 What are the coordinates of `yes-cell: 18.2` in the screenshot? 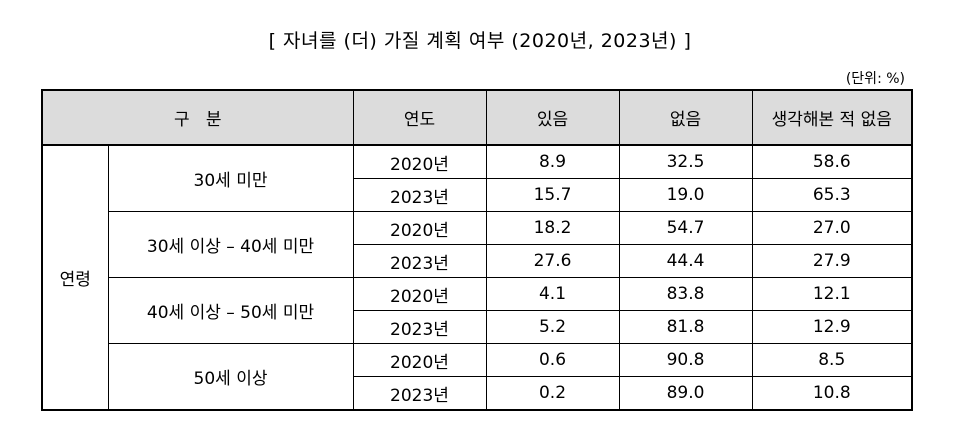 It's located at (552, 228).